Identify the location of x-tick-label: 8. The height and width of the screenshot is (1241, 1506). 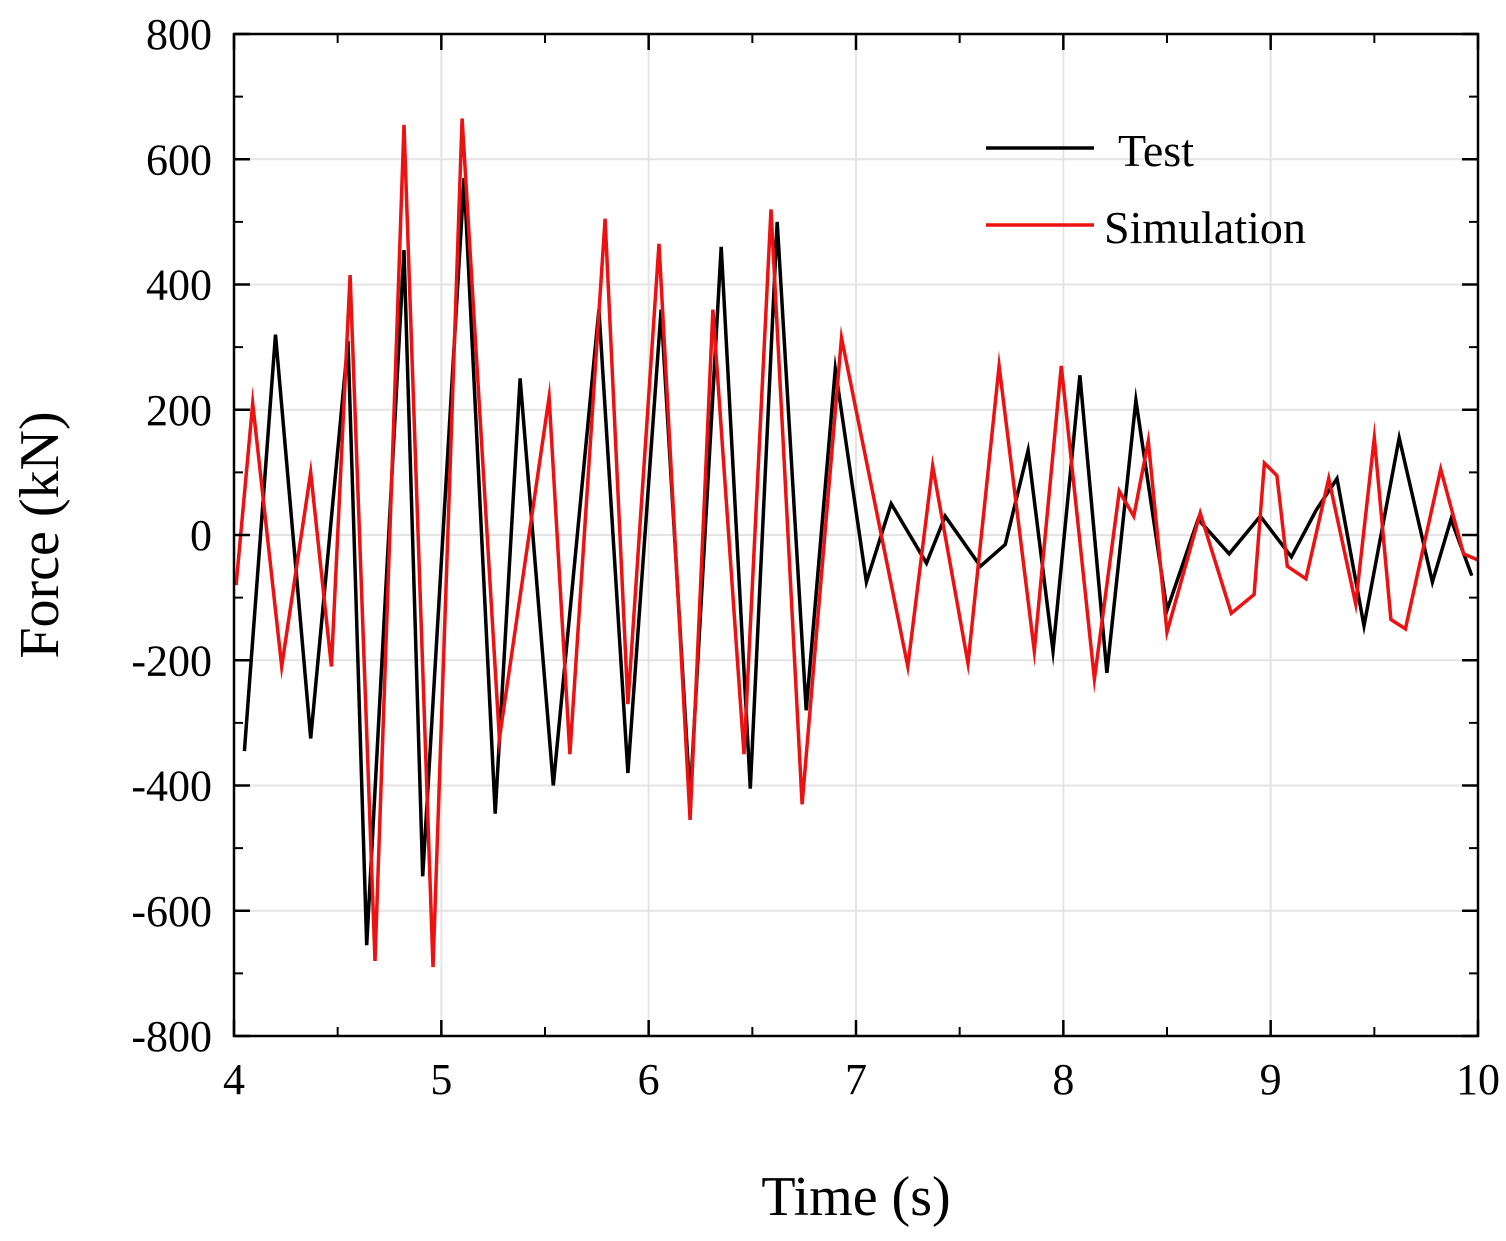
(1063, 1079).